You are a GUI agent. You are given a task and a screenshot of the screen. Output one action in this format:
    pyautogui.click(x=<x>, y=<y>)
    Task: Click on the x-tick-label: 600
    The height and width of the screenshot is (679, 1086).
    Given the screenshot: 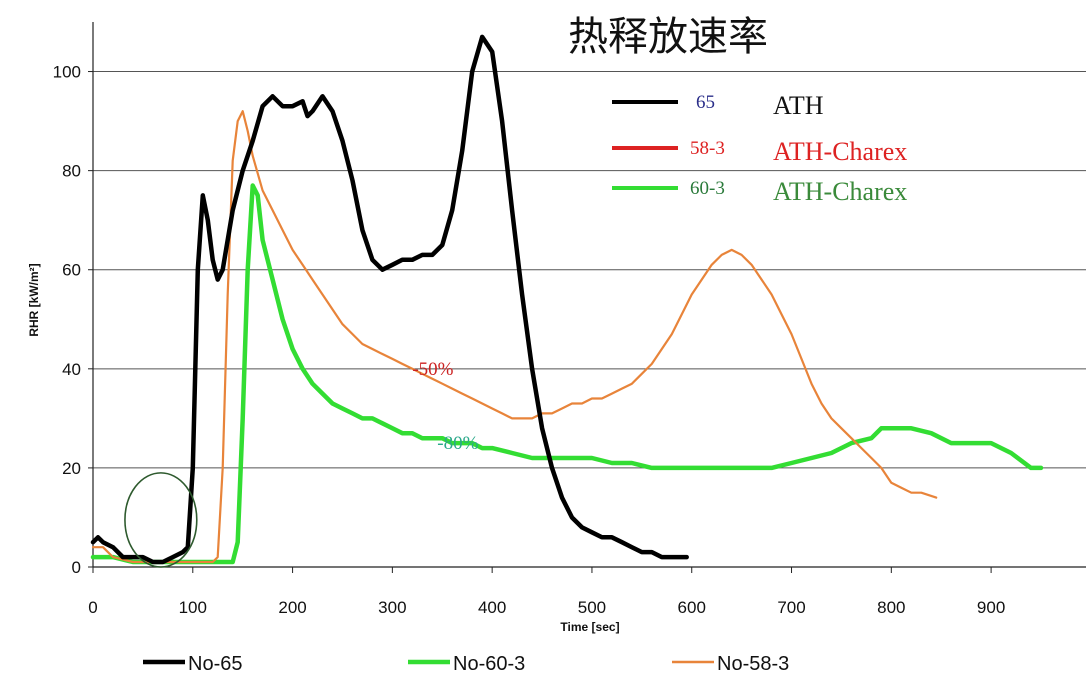 What is the action you would take?
    pyautogui.click(x=692, y=607)
    